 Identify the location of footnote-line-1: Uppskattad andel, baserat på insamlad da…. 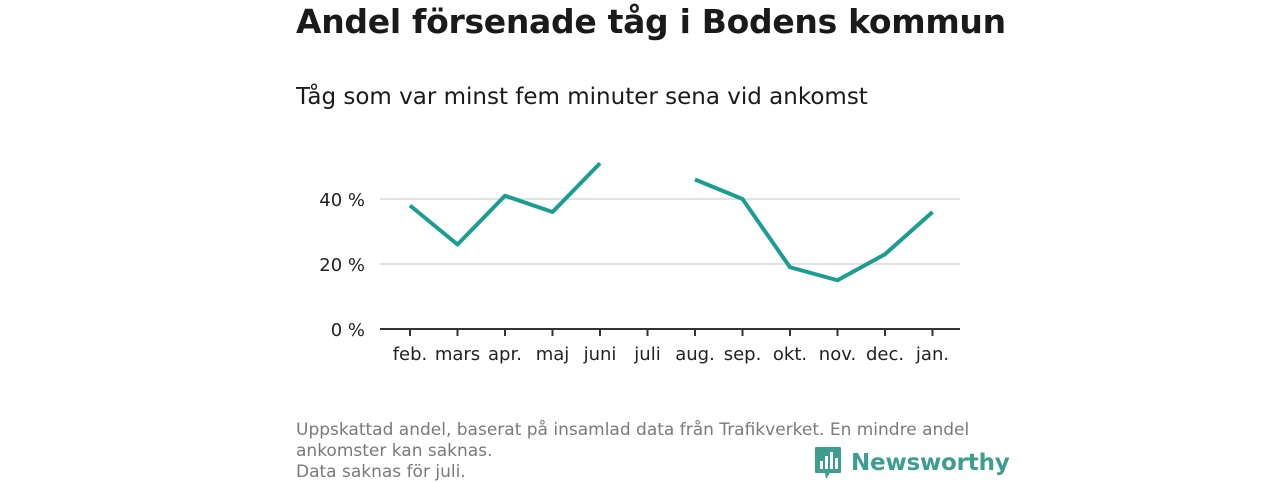
(633, 430).